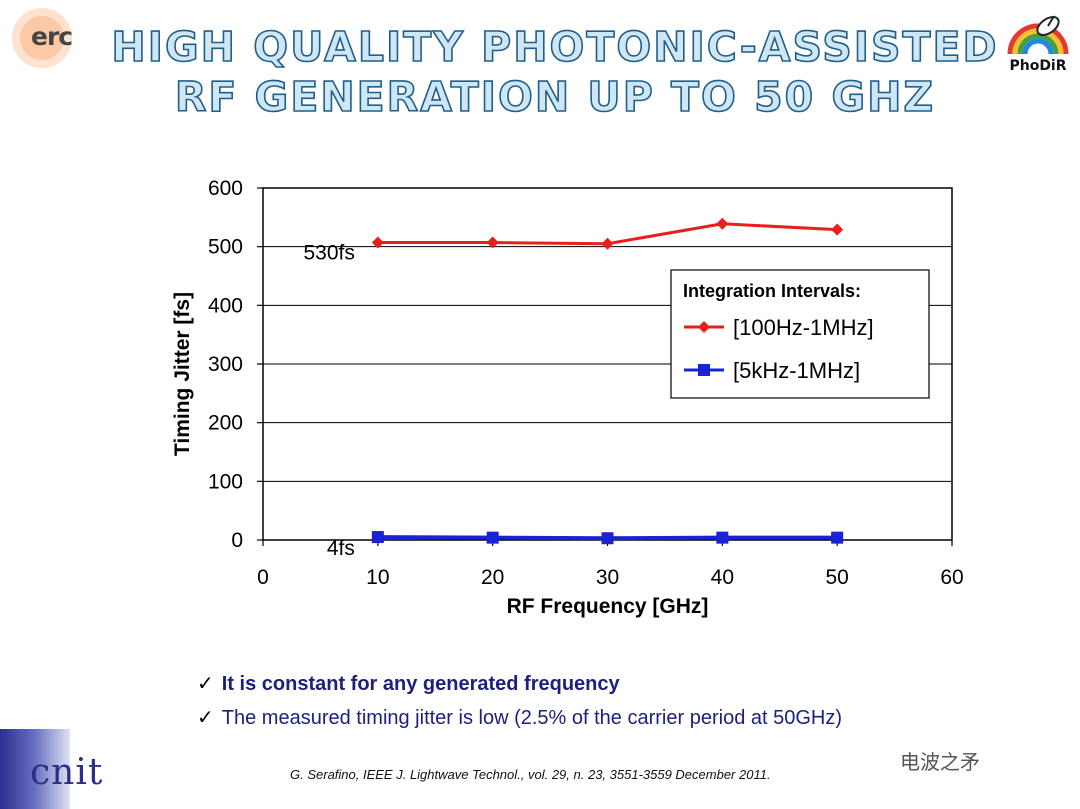  I want to click on y-axis-label: Timing Jitter [fs], so click(182, 374).